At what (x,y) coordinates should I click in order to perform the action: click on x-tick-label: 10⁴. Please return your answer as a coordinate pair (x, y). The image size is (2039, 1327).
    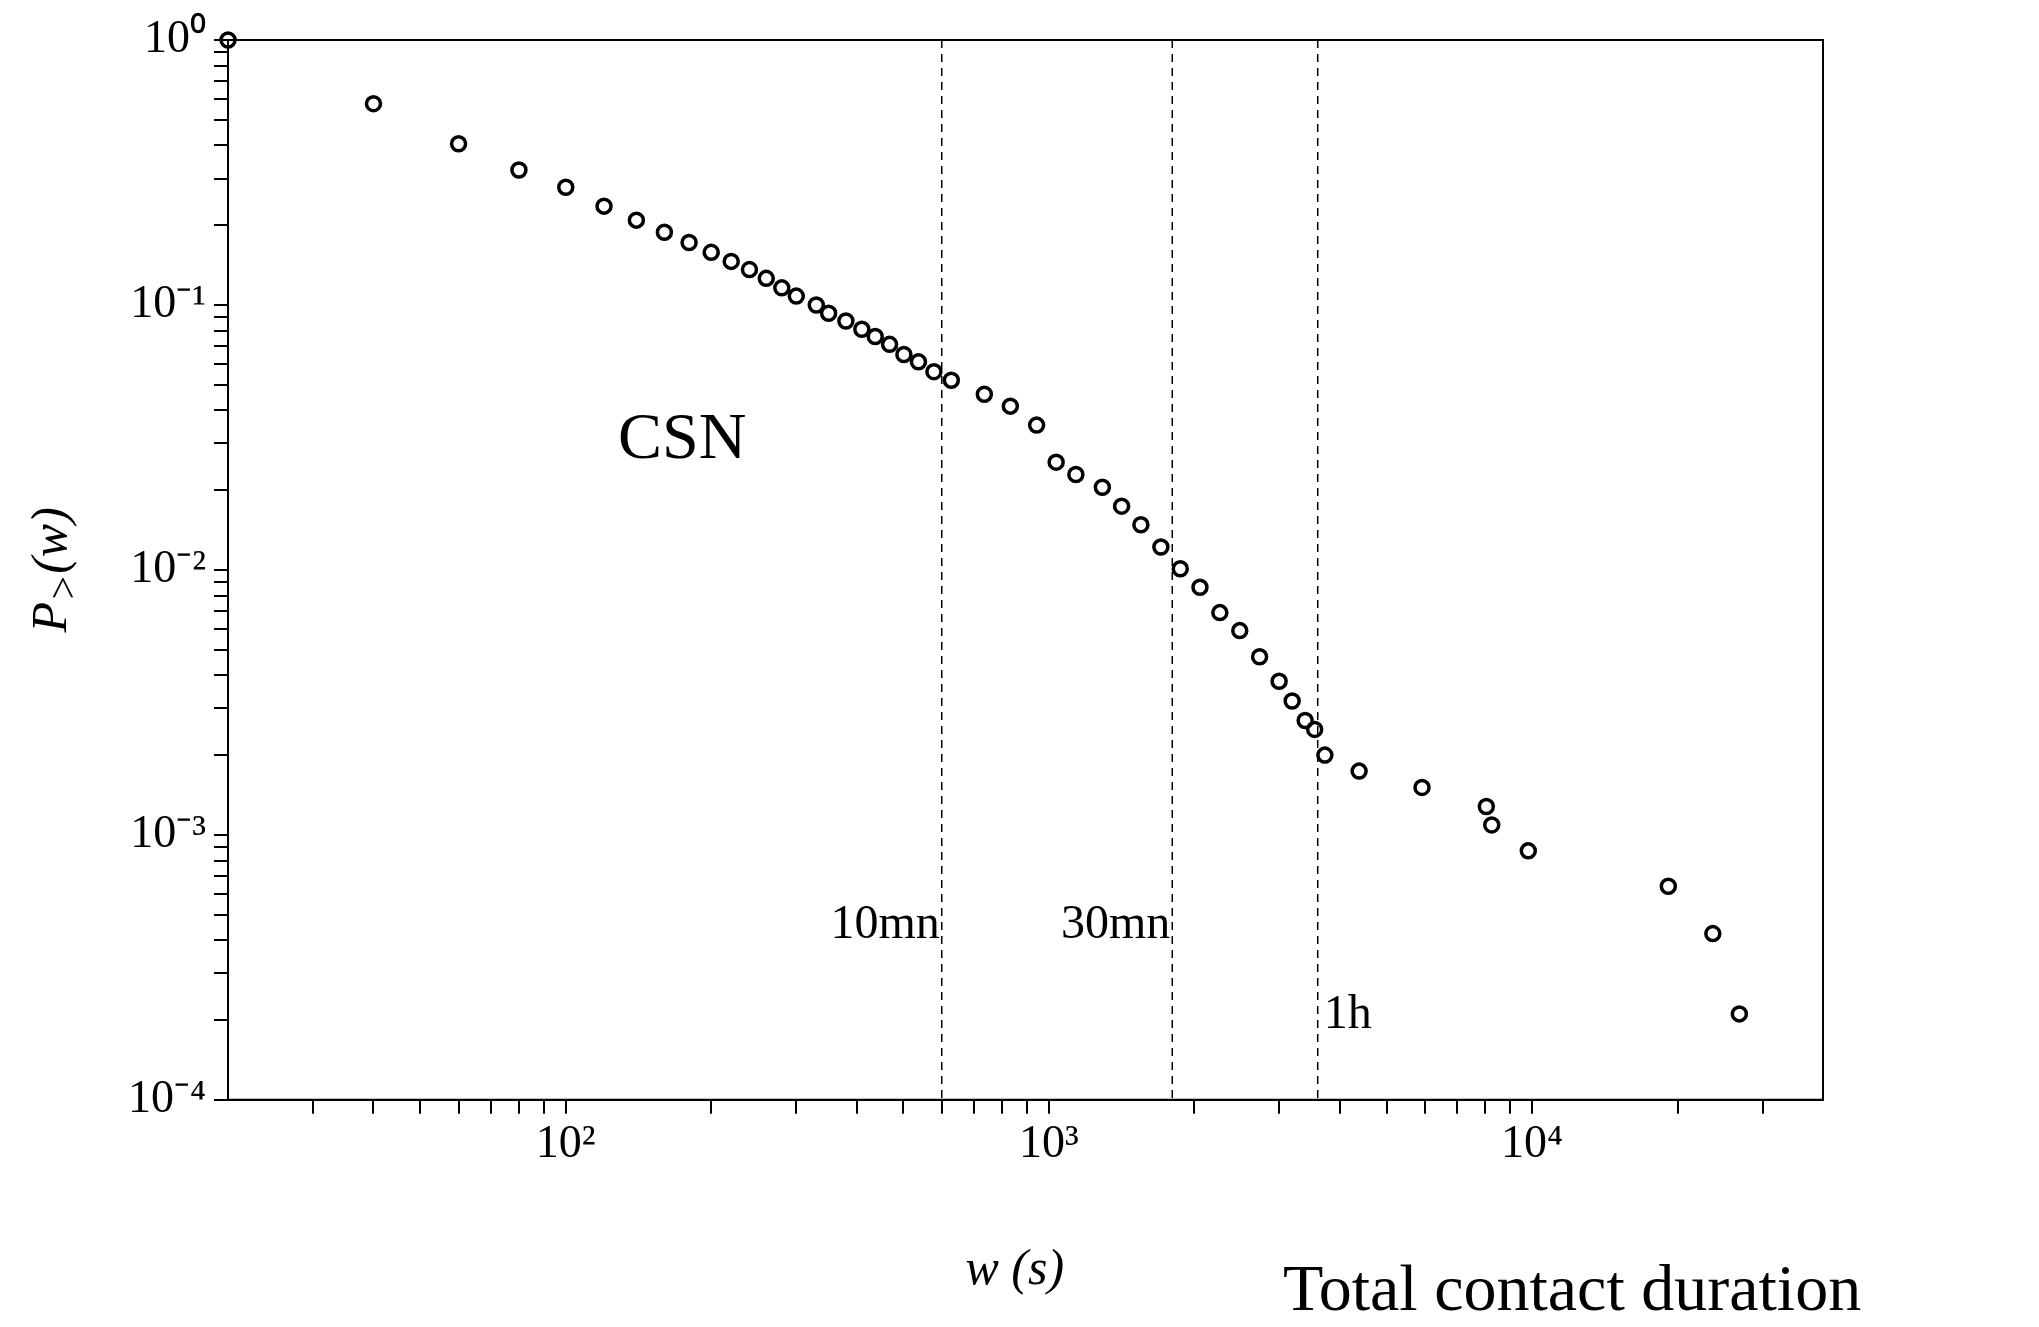
    Looking at the image, I should click on (1532, 1142).